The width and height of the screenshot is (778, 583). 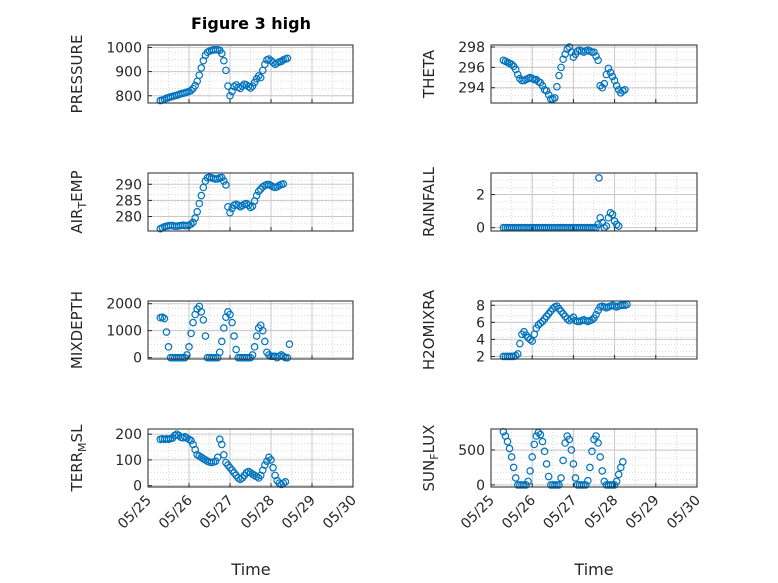 I want to click on subplot-4: 0 2 RAINFALL, so click(x=559, y=201).